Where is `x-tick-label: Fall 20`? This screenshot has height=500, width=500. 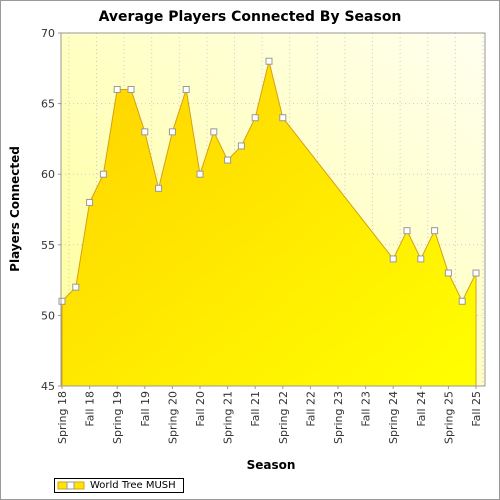 x-tick-label: Fall 20 is located at coordinates (200, 409).